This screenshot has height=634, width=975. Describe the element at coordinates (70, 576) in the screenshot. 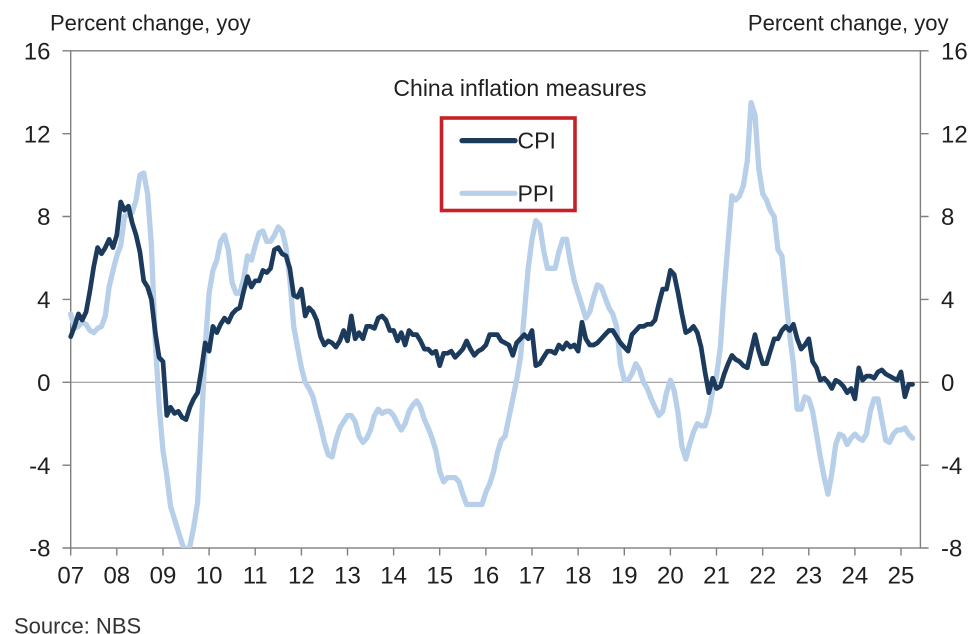

I see `svg-text: 07` at that location.